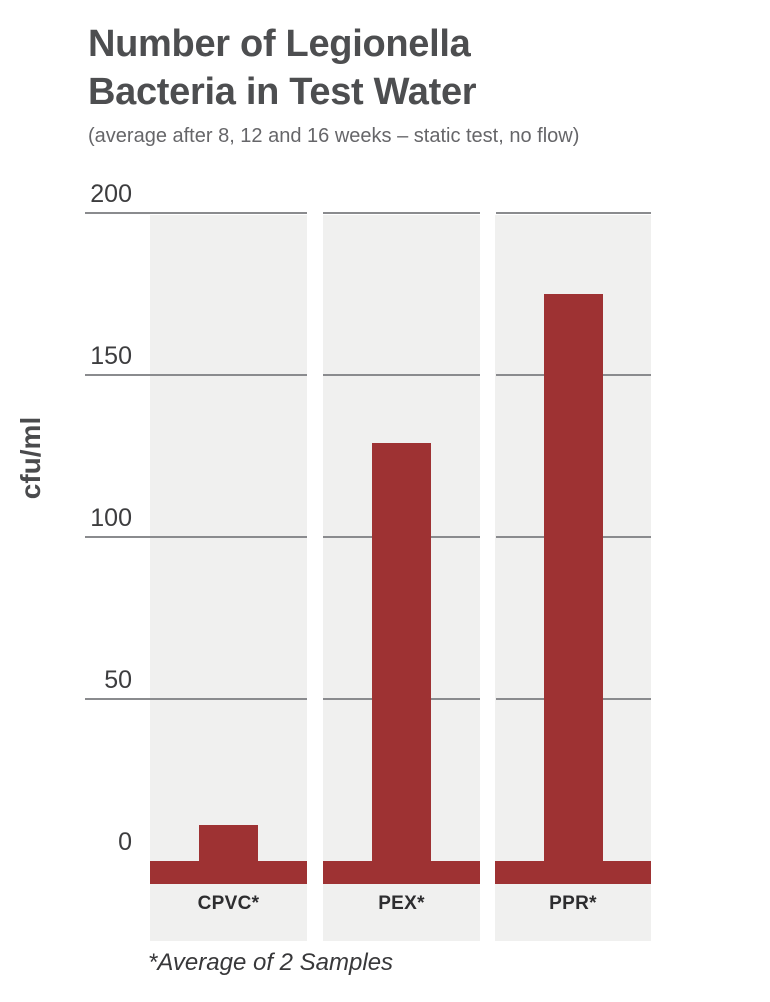 This screenshot has width=770, height=1002. What do you see at coordinates (401, 903) in the screenshot?
I see `x-category-label: PEX*` at bounding box center [401, 903].